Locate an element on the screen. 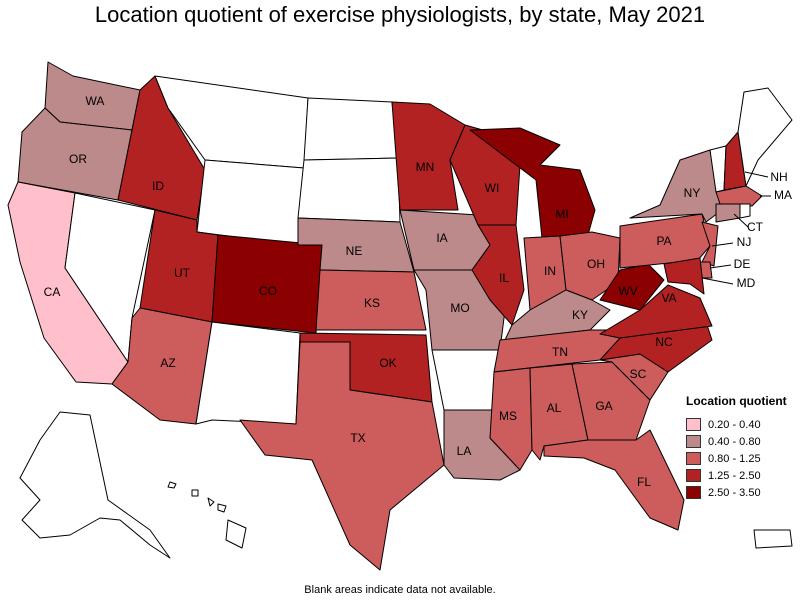 The width and height of the screenshot is (800, 600). state-label-ct: CT is located at coordinates (755, 227).